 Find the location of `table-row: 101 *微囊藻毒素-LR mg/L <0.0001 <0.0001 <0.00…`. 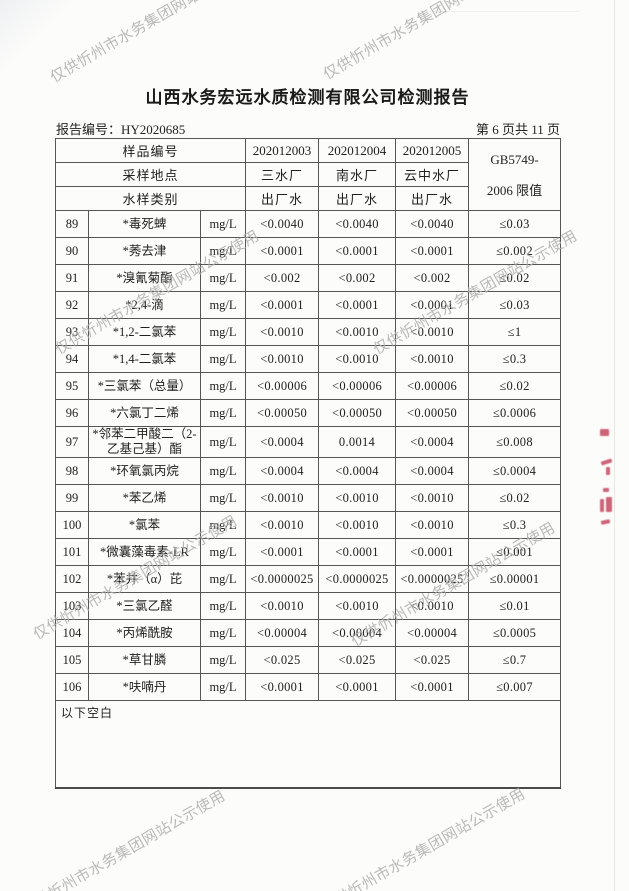

table-row: 101 *微囊藻毒素-LR mg/L <0.0001 <0.0001 <0.00… is located at coordinates (308, 552).